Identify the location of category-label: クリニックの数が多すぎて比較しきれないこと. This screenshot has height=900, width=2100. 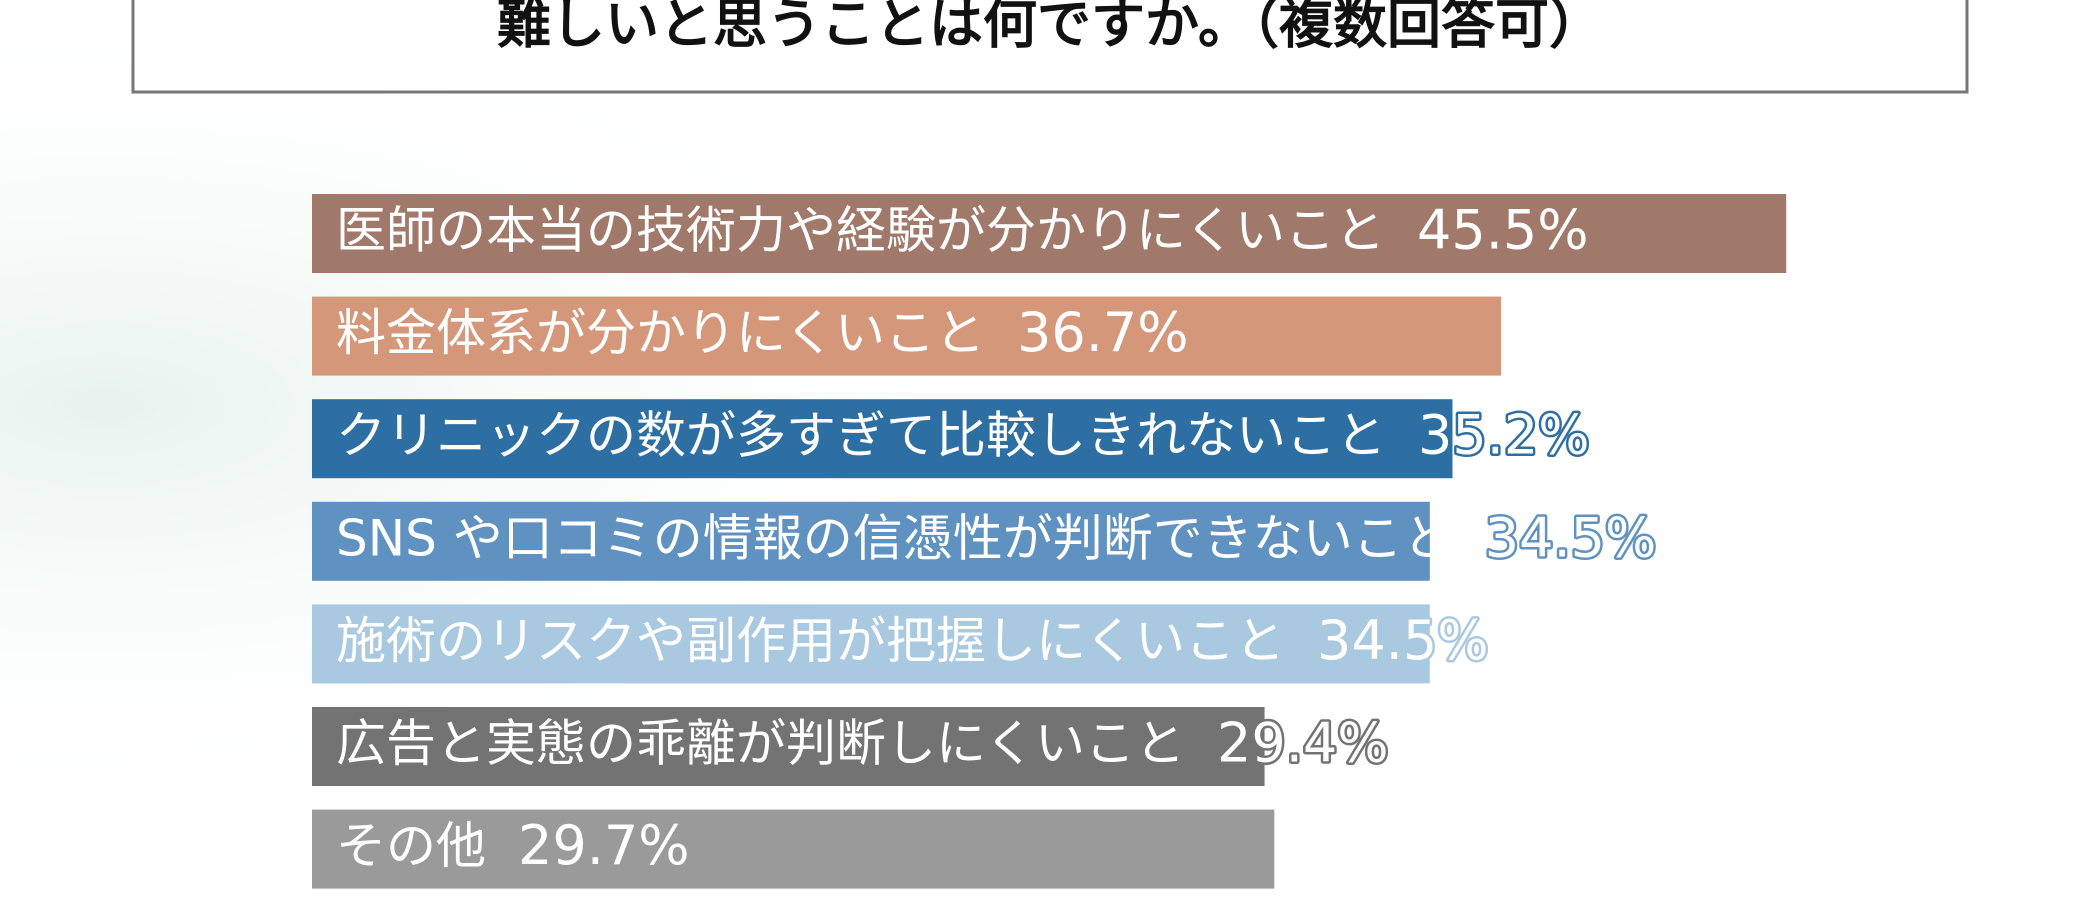
(861, 435).